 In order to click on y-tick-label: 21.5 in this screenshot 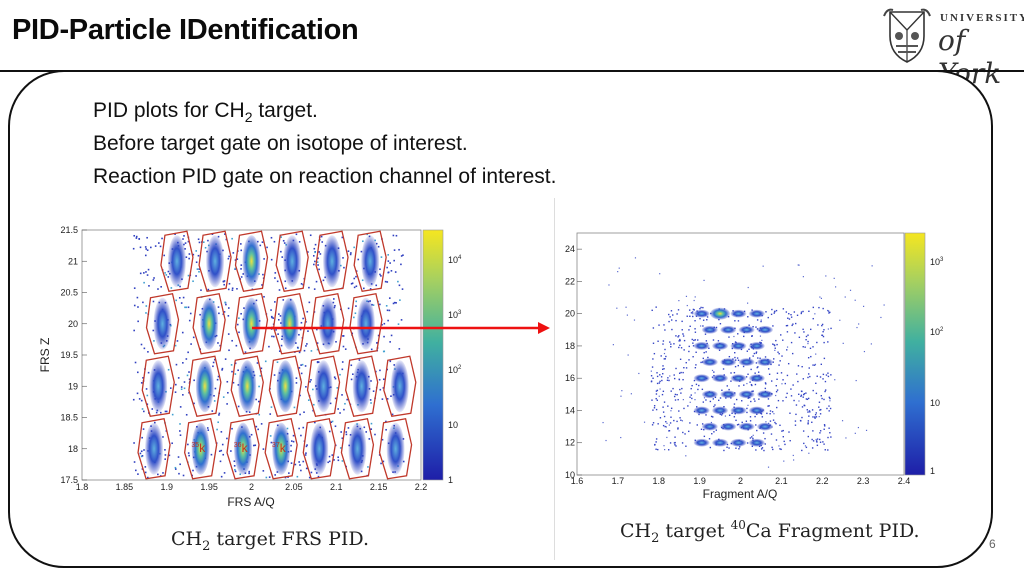, I will do `click(69, 230)`.